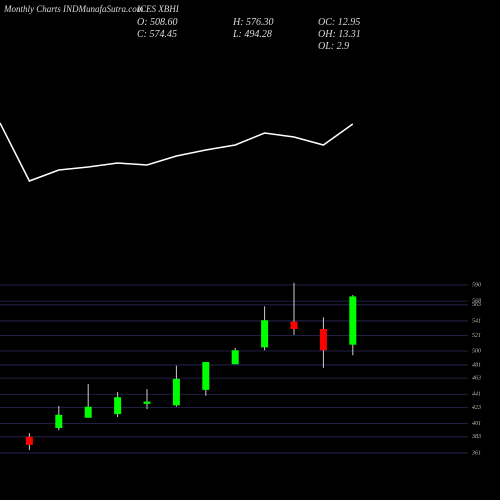 The width and height of the screenshot is (500, 500). What do you see at coordinates (177, 152) in the screenshot?
I see `price-line` at bounding box center [177, 152].